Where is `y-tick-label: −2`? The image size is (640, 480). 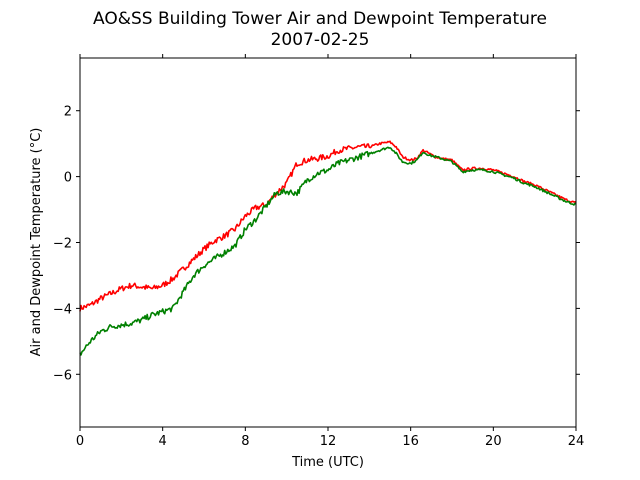
y-tick-label: −2 is located at coordinates (62, 244).